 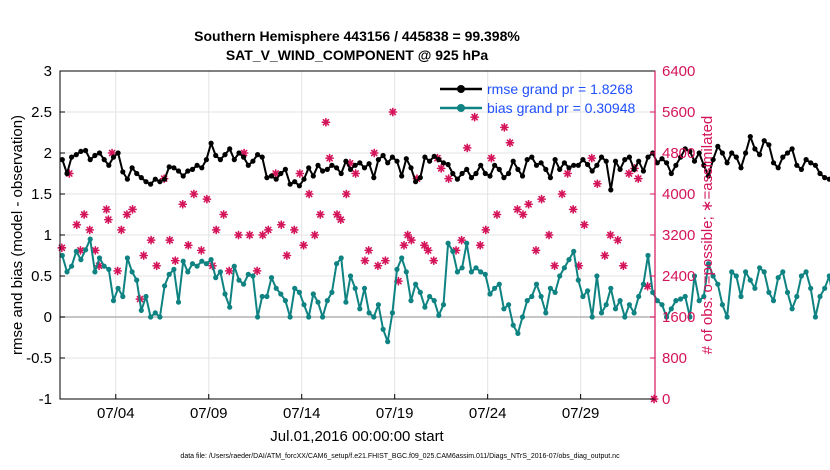 What do you see at coordinates (488, 413) in the screenshot?
I see `x-tick-label: 07/24` at bounding box center [488, 413].